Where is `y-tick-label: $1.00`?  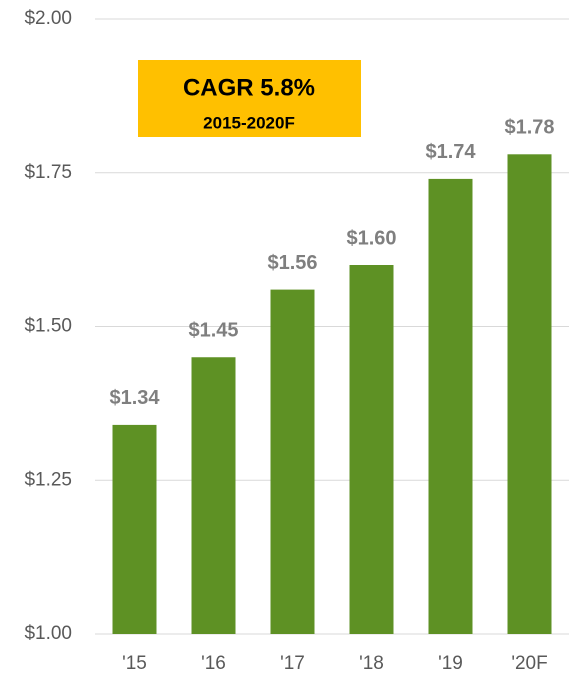
y-tick-label: $1.00 is located at coordinates (48, 633).